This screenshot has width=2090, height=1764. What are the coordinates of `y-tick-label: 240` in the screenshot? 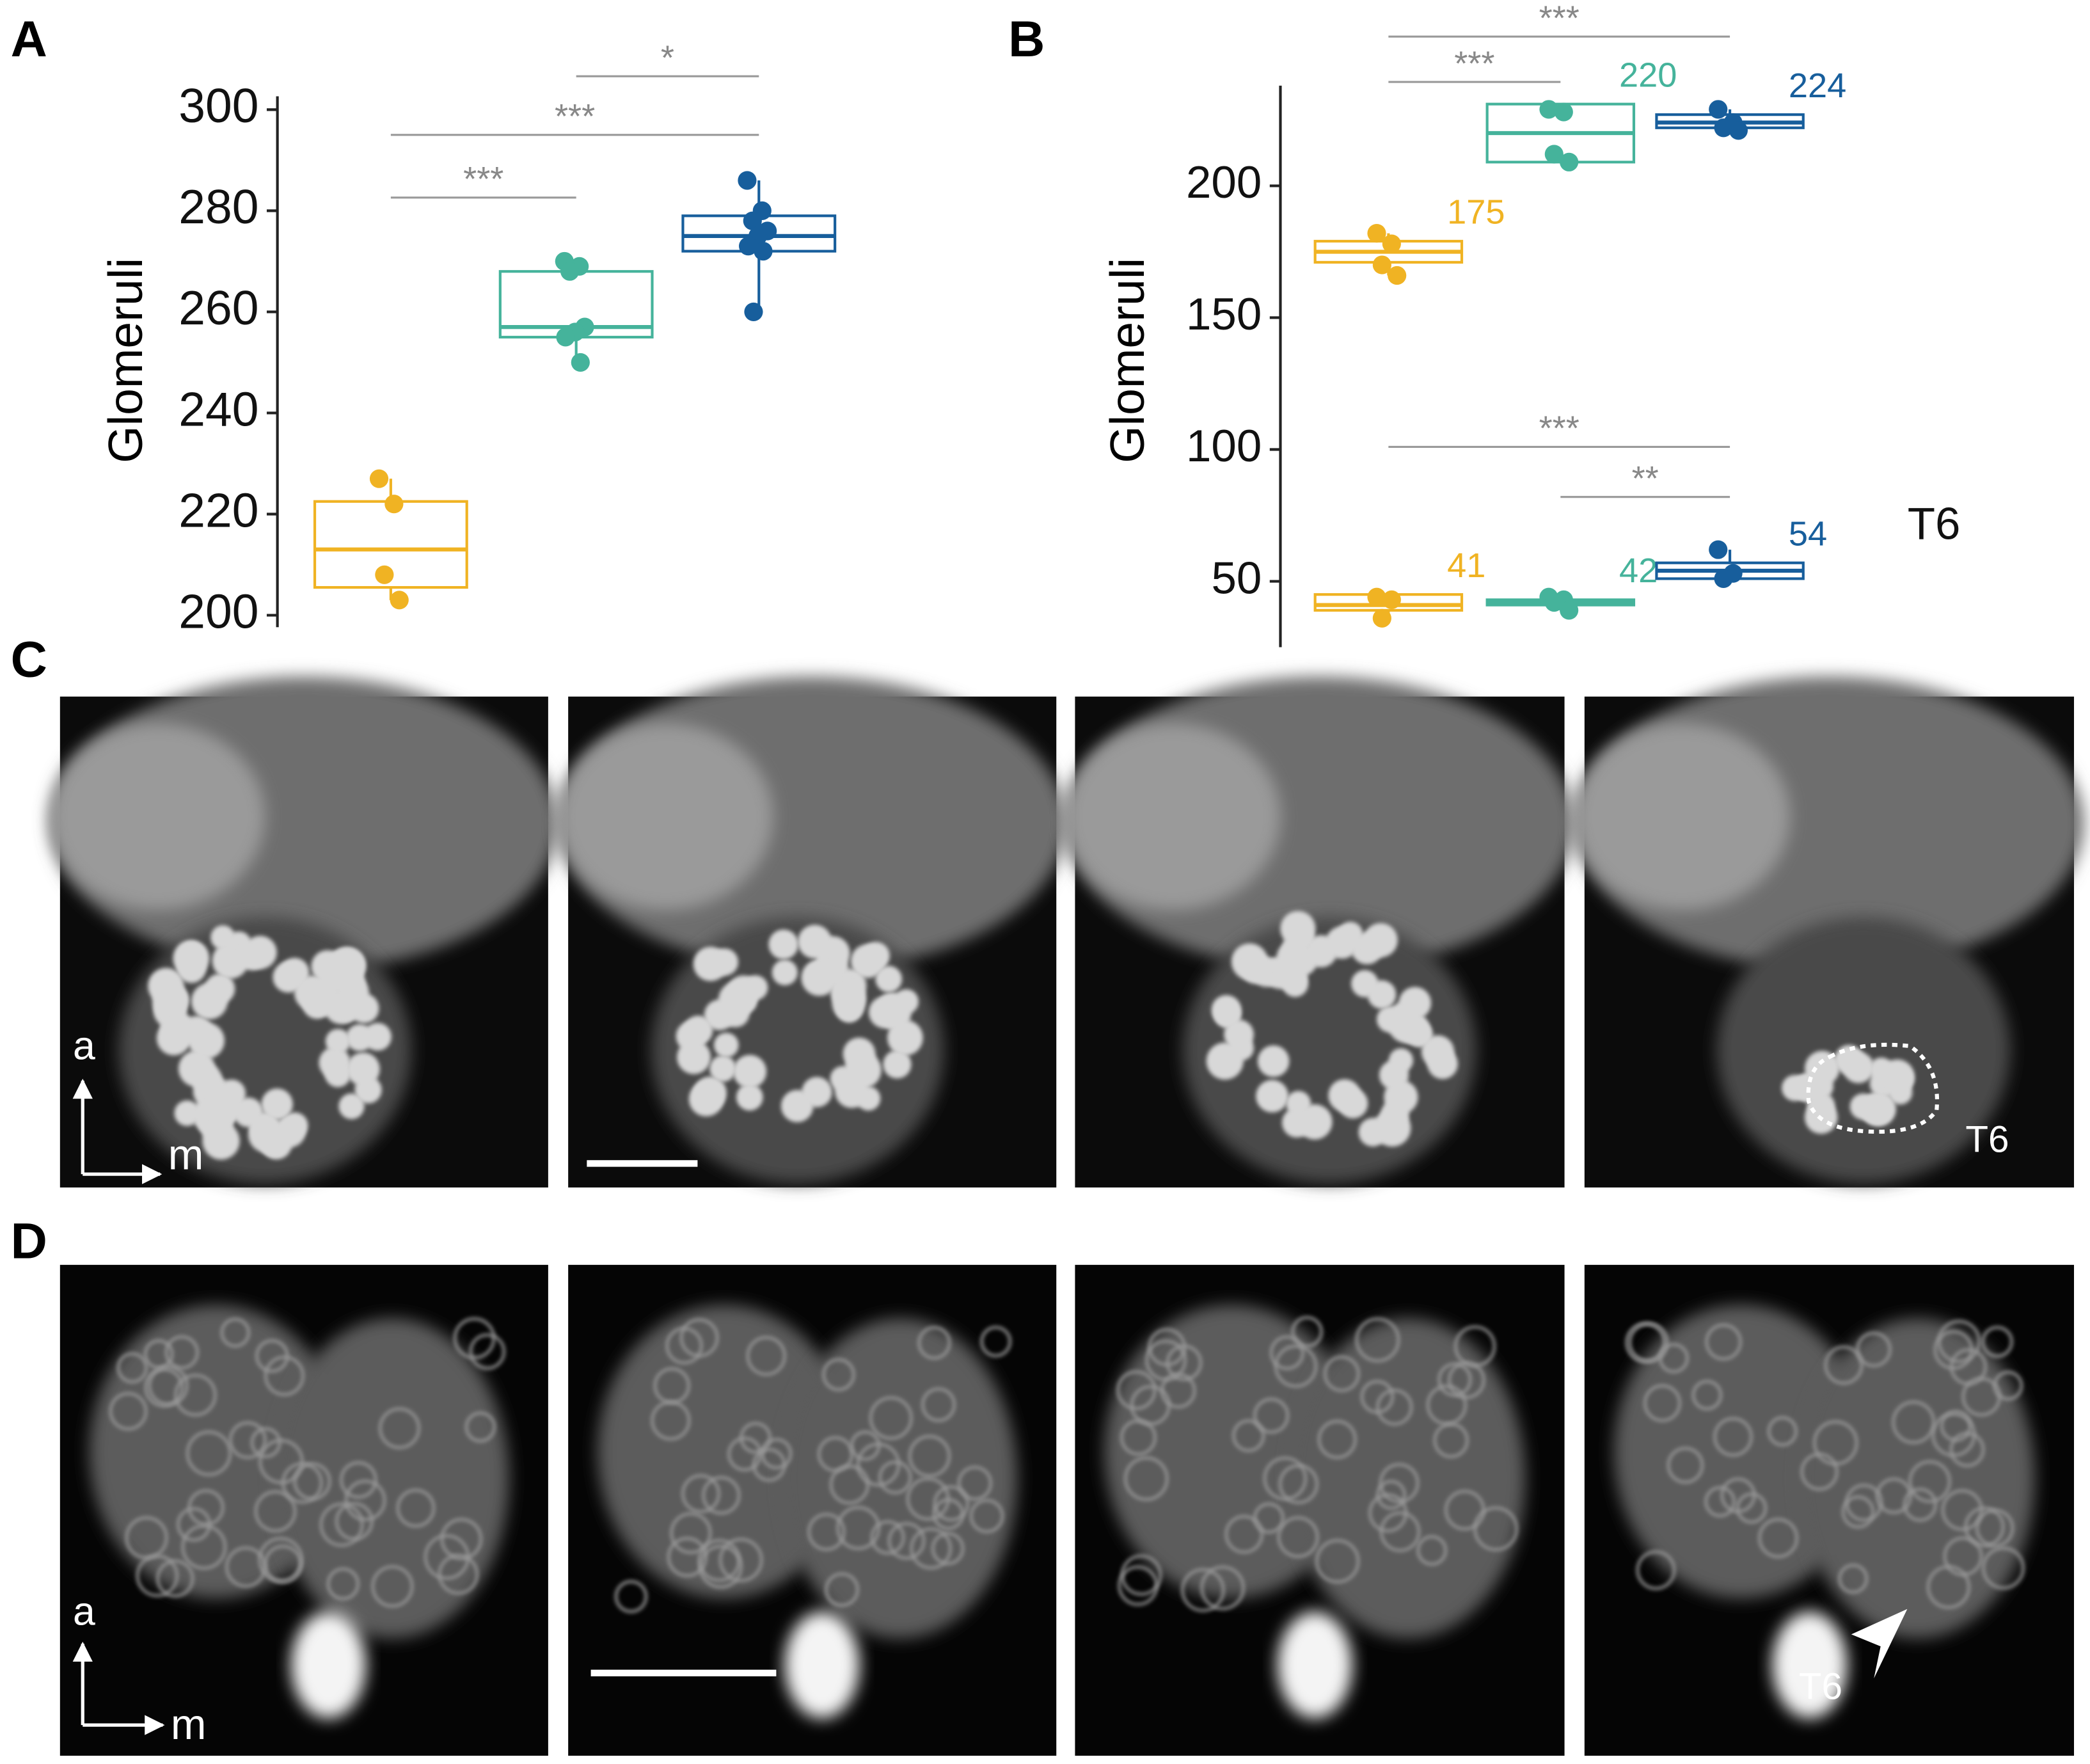 It's located at (218, 409).